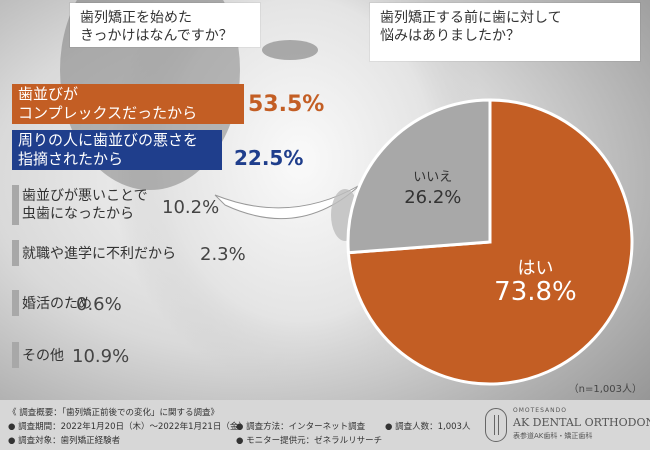 The width and height of the screenshot is (650, 450). What do you see at coordinates (15, 205) in the screenshot?
I see `bar-cavity-marker` at bounding box center [15, 205].